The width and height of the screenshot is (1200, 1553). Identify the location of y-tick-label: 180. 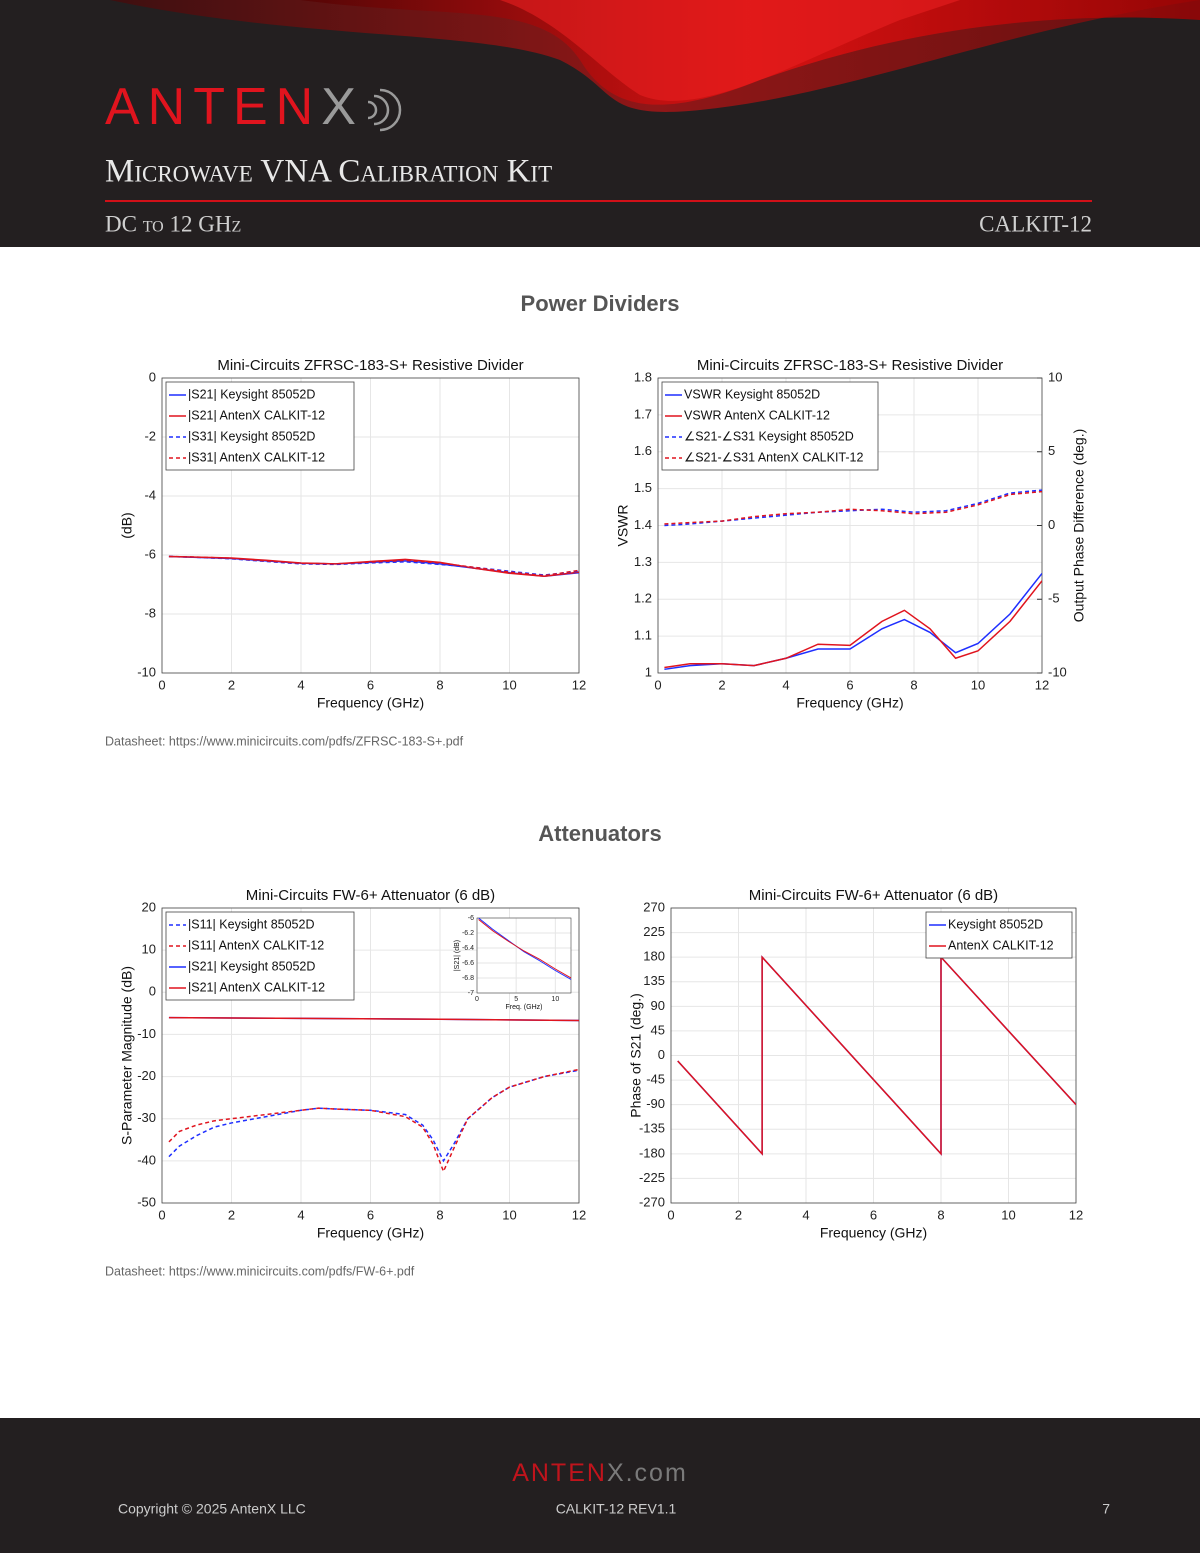
(654, 956).